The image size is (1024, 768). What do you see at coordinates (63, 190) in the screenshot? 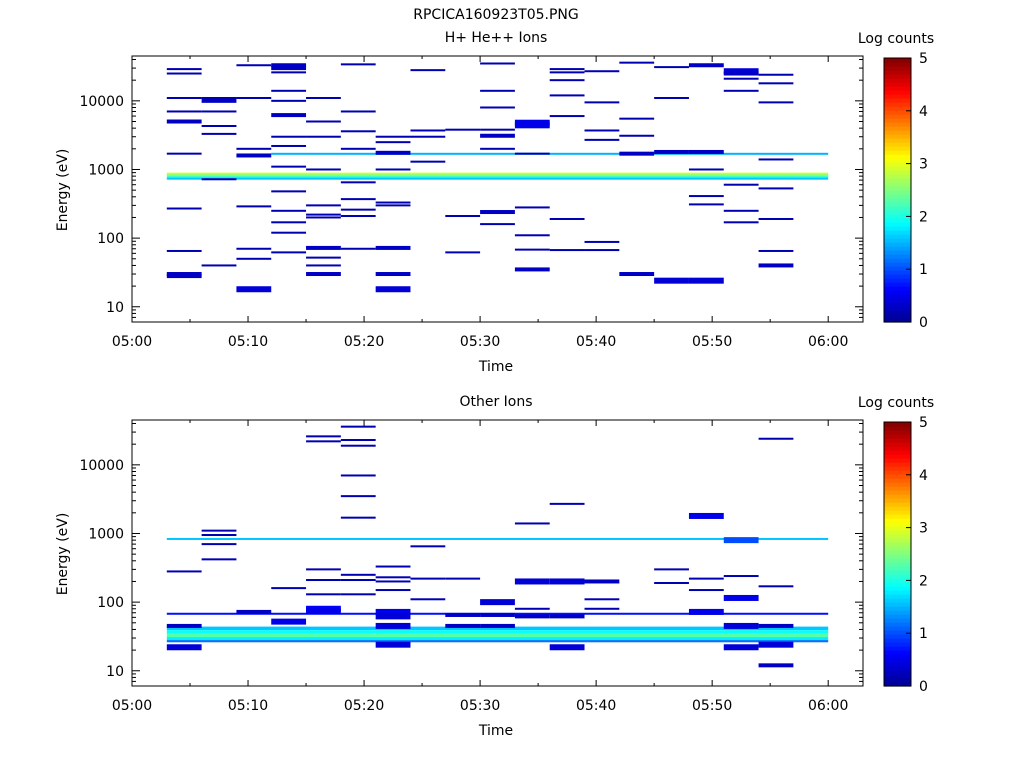
I see `panel1-ylabel: Energy (eV)` at bounding box center [63, 190].